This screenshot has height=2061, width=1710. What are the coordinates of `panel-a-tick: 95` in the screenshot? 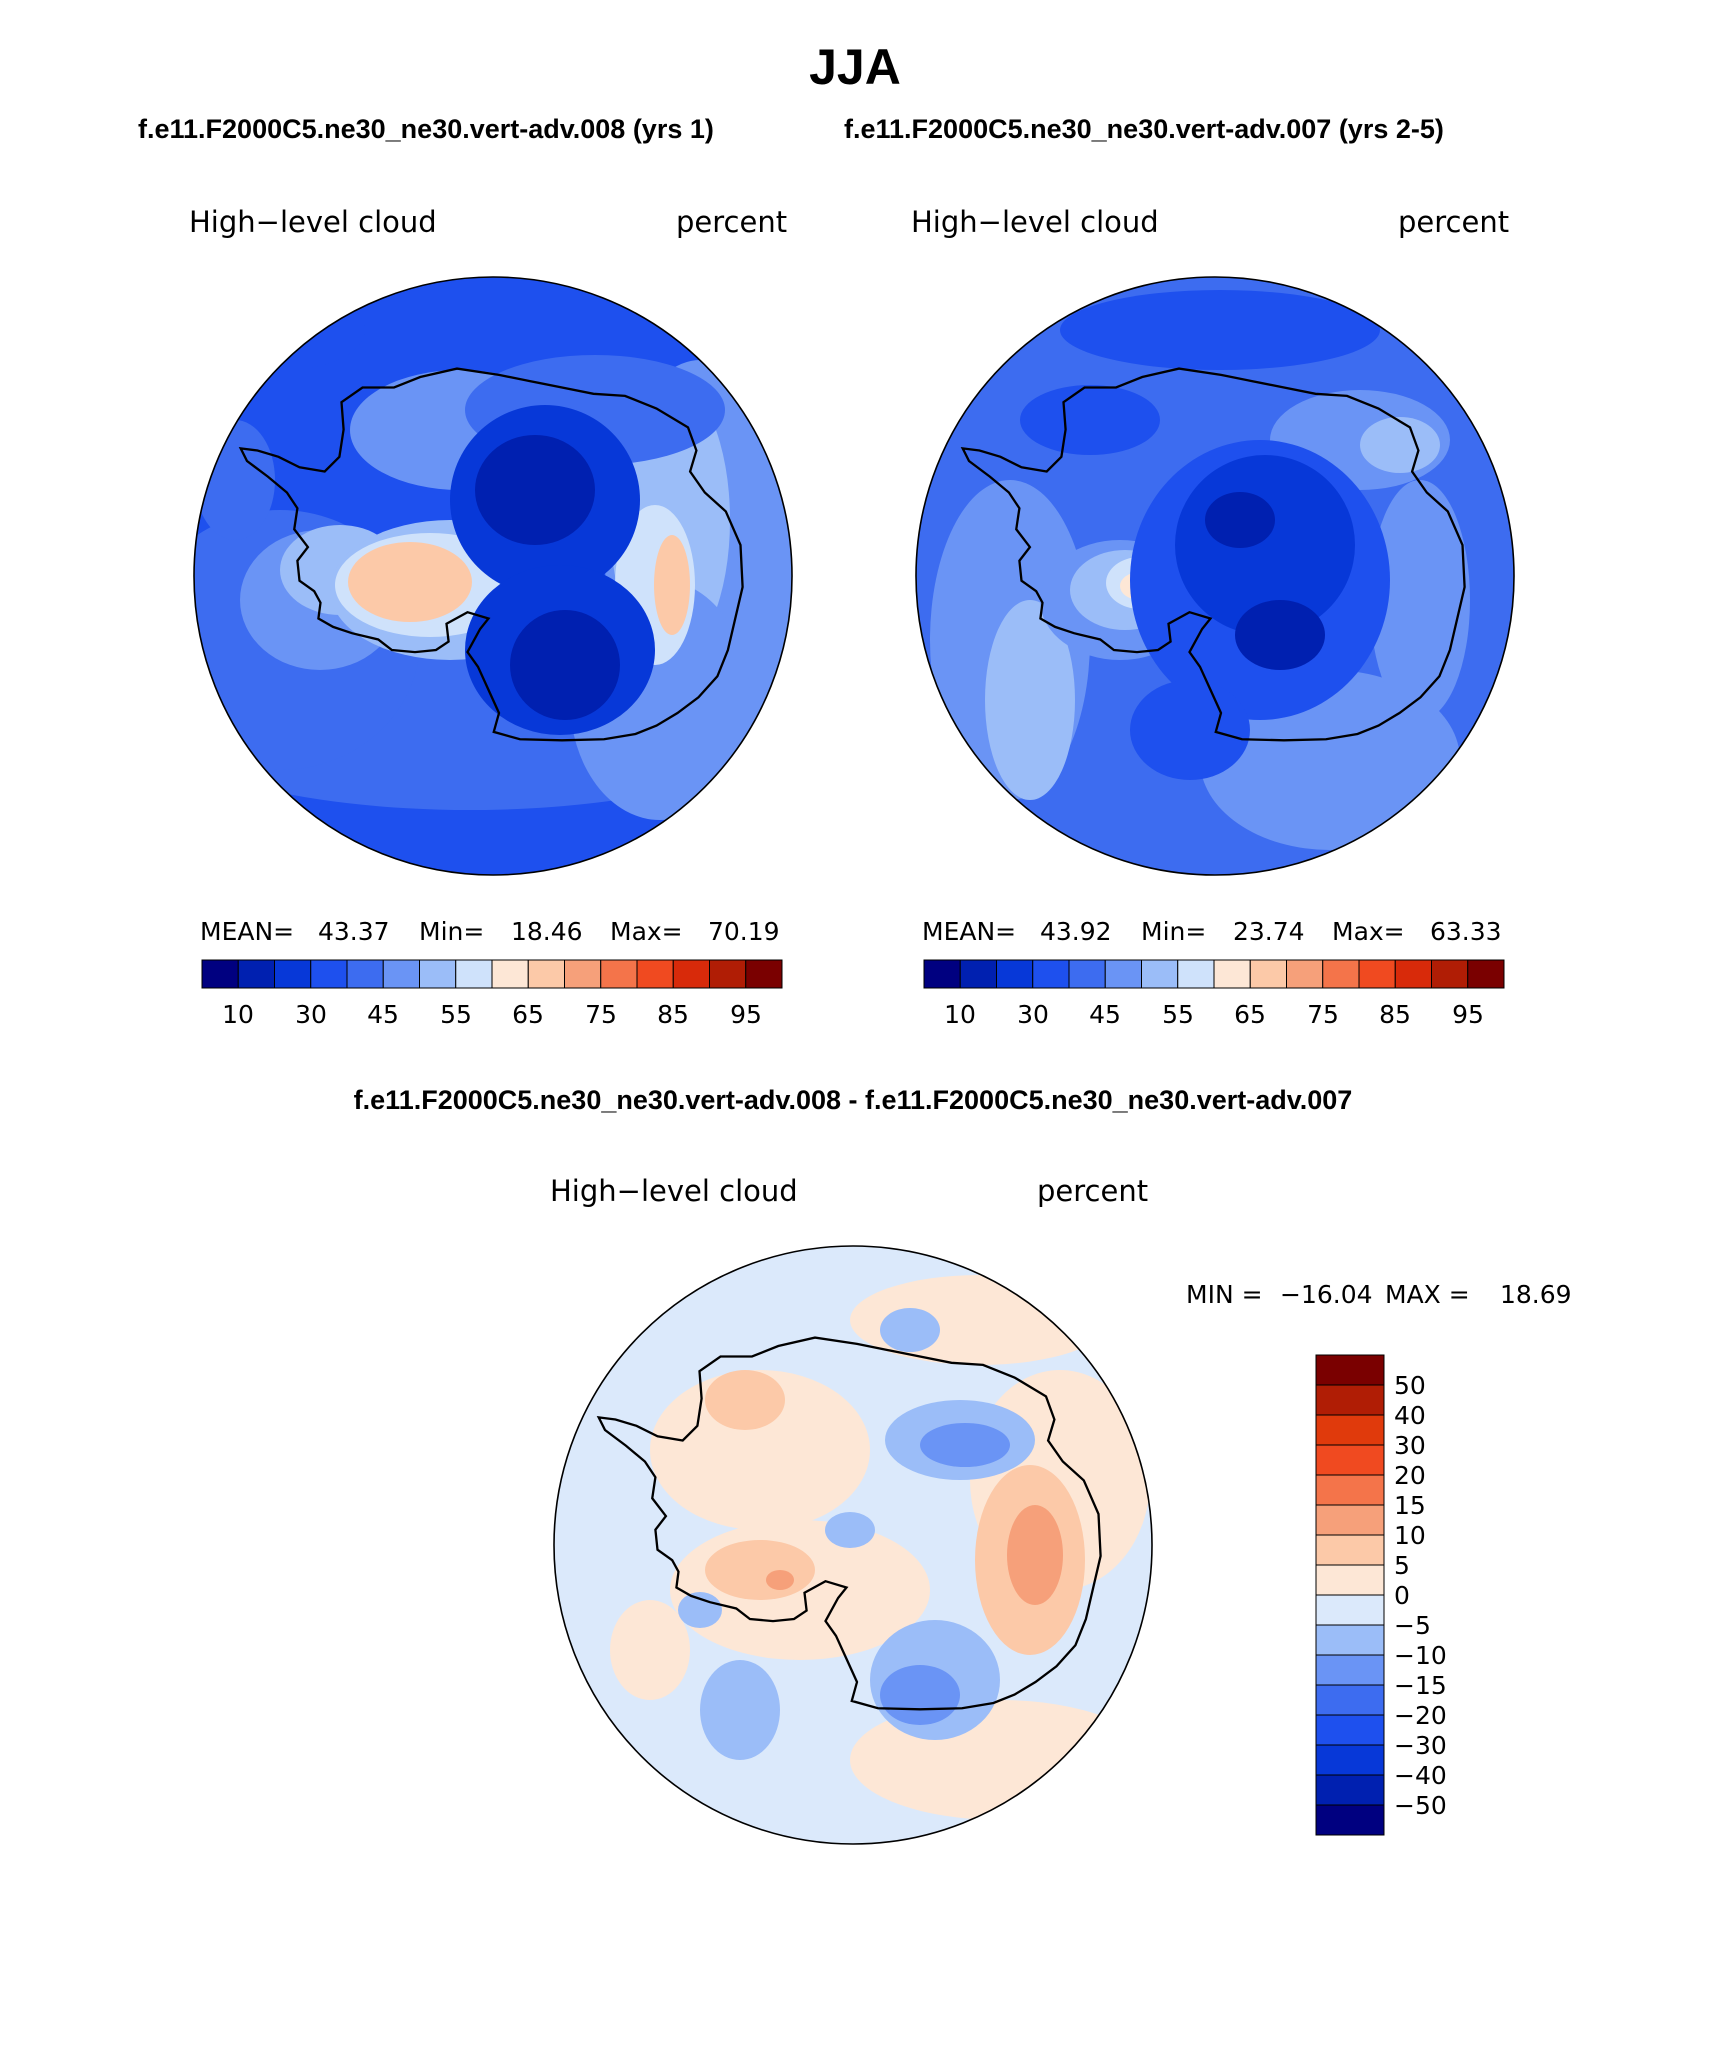 It's located at (746, 1014).